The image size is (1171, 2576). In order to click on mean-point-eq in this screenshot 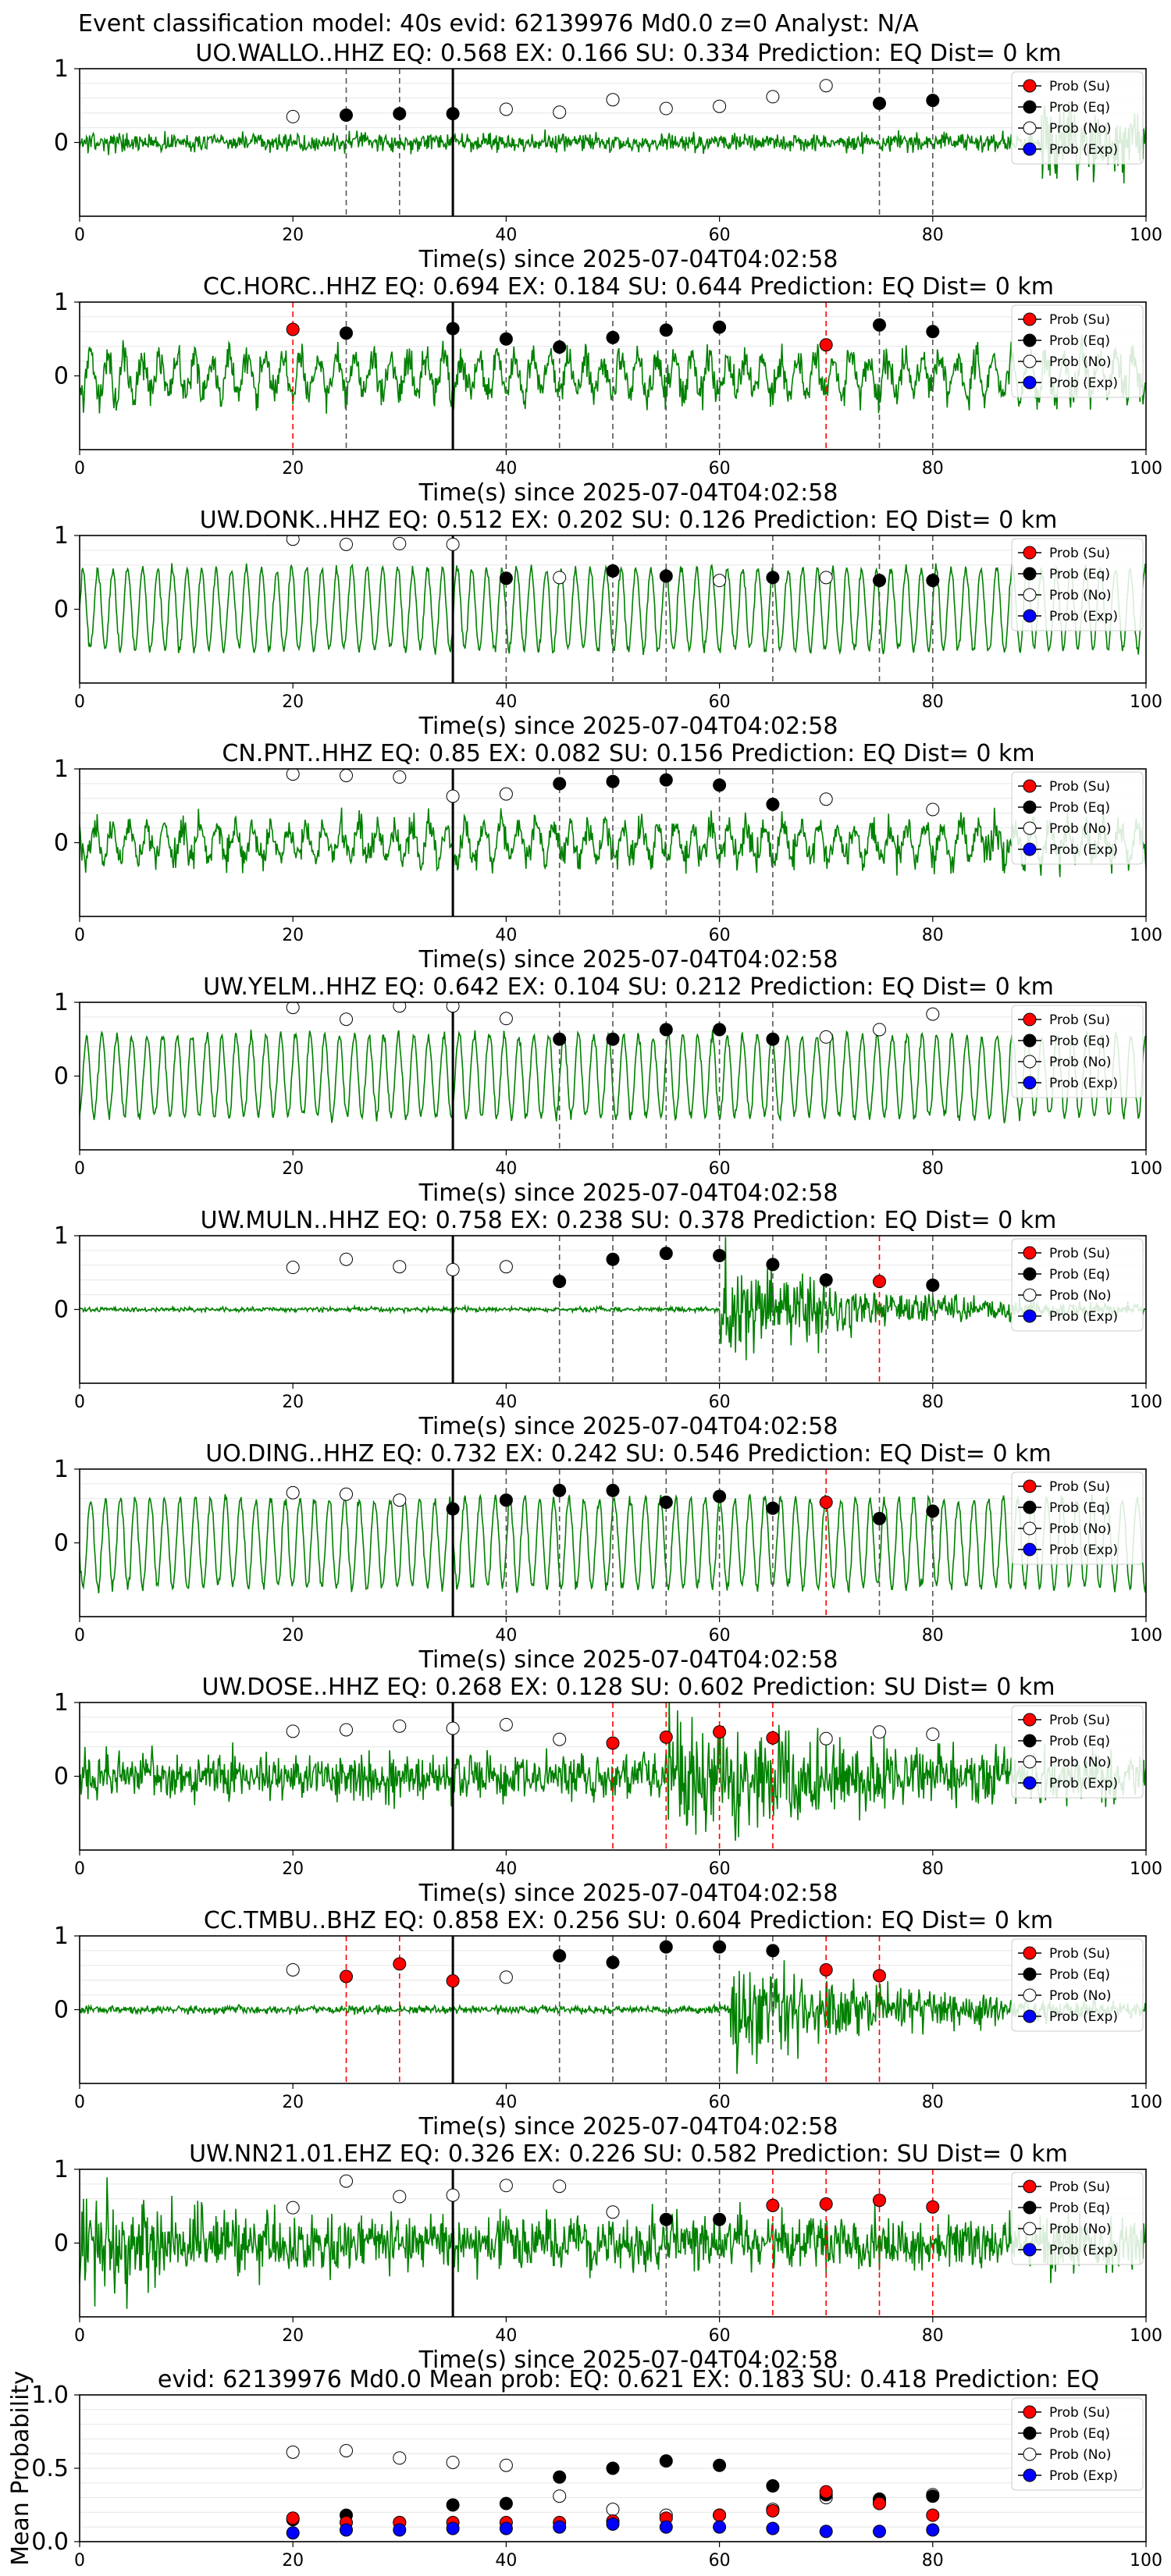, I will do `click(933, 2496)`.